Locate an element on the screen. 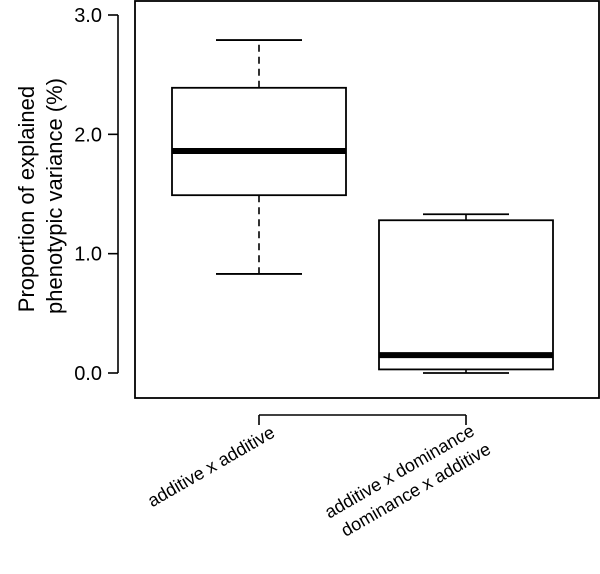 This screenshot has width=600, height=574. y-axis-label-line-2: phenotypic variance (%) is located at coordinates (54, 196).